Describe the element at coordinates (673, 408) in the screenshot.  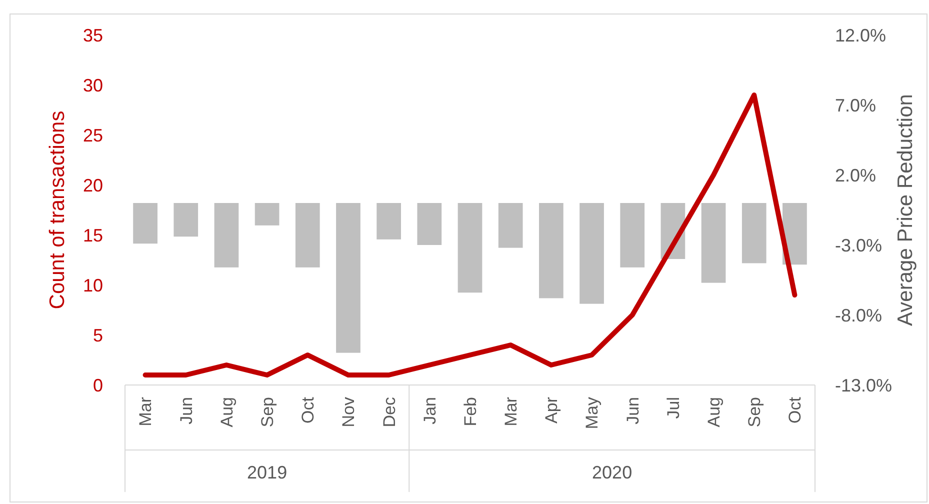
I see `x-tick-label: Jul` at that location.